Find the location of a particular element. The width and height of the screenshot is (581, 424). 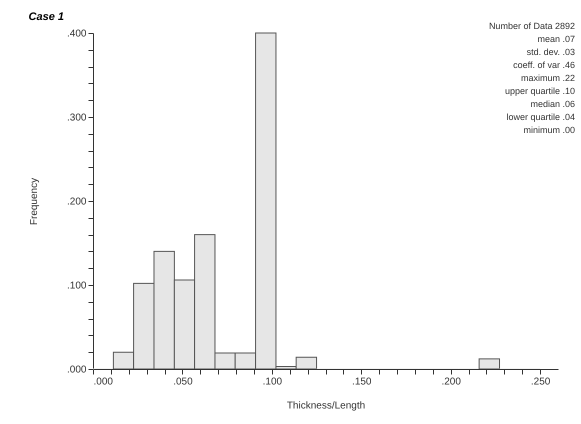

y-tick-label: .200 is located at coordinates (77, 202).